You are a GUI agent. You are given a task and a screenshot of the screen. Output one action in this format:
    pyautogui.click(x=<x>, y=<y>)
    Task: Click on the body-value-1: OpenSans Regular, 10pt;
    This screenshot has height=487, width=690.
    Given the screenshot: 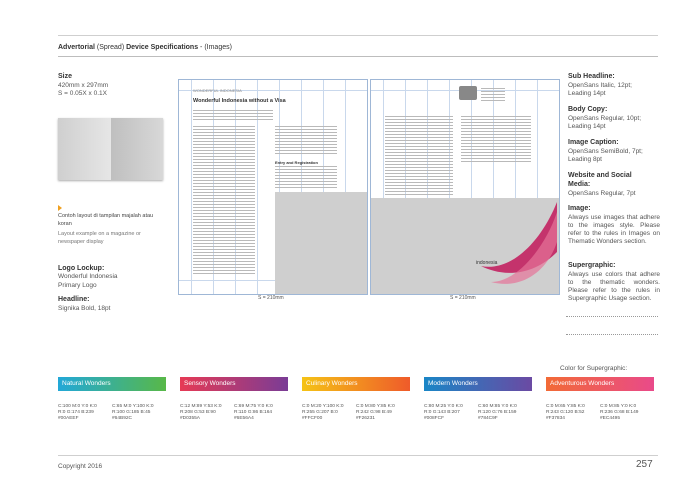 What is the action you would take?
    pyautogui.click(x=604, y=118)
    